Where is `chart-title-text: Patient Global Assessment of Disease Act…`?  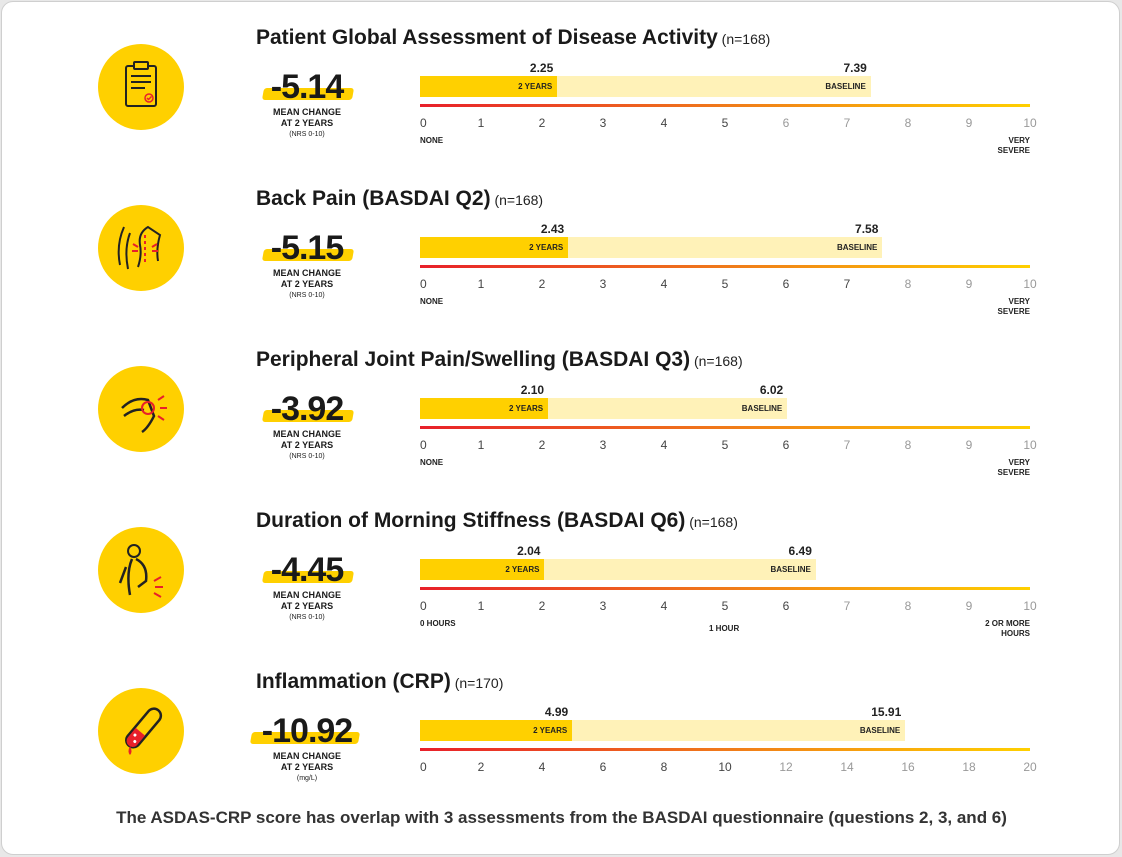
chart-title-text: Patient Global Assessment of Disease Act… is located at coordinates (487, 37).